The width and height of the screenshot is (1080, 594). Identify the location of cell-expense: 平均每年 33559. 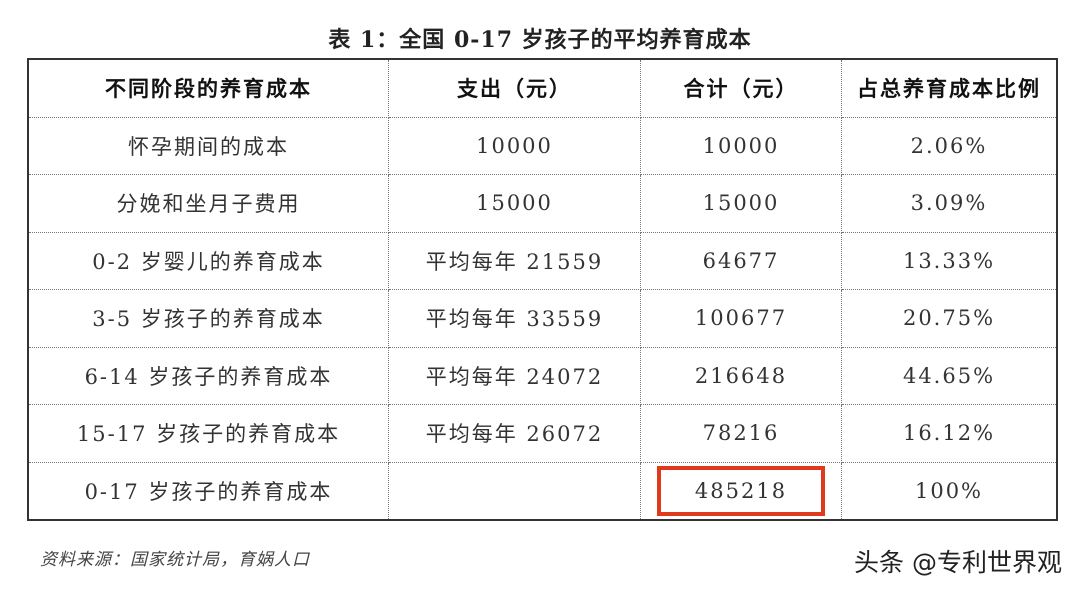
(514, 318).